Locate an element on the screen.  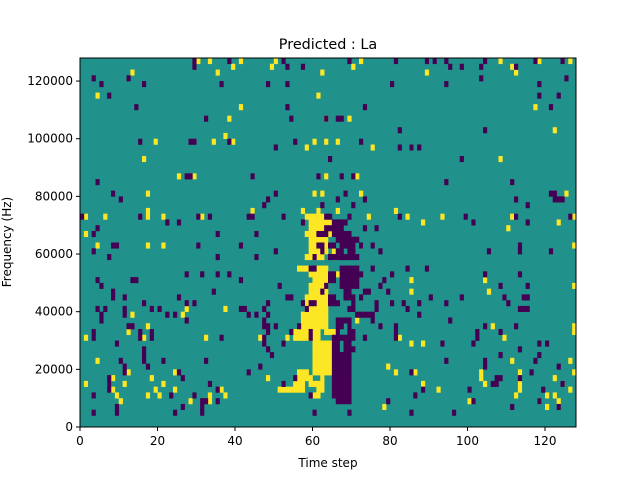
x-axis-label: Time step is located at coordinates (327, 463).